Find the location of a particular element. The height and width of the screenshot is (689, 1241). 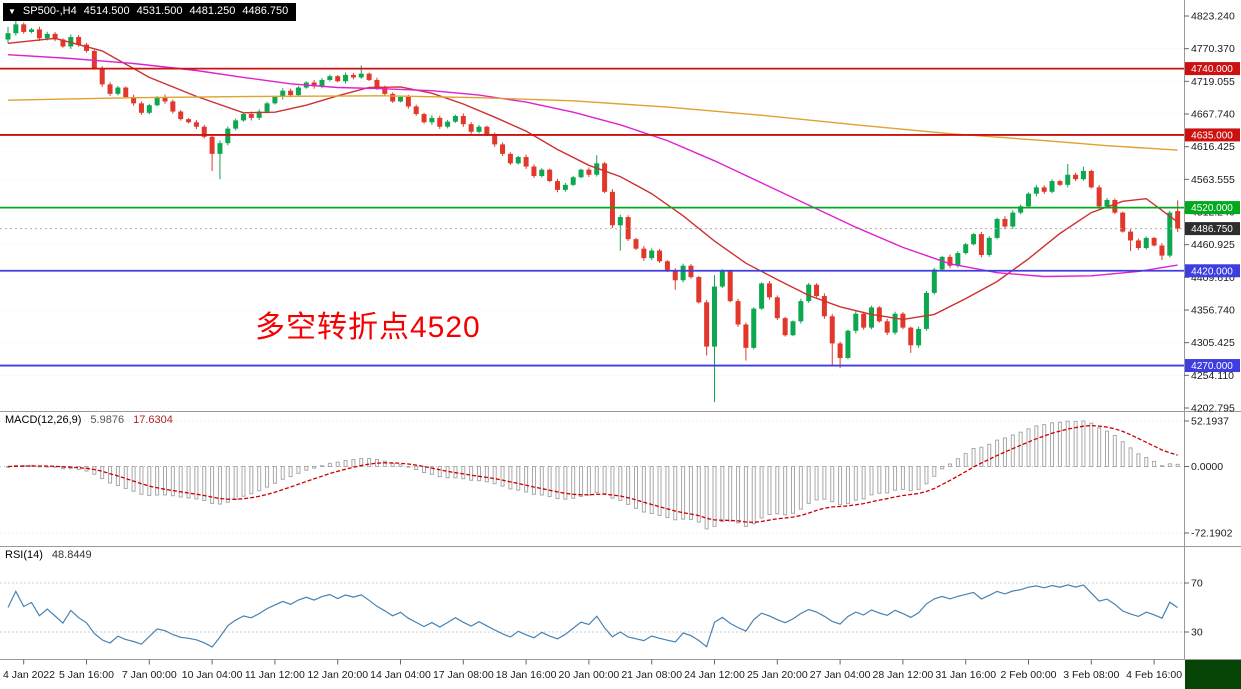

price-level-tag is located at coordinates (1212, 135).